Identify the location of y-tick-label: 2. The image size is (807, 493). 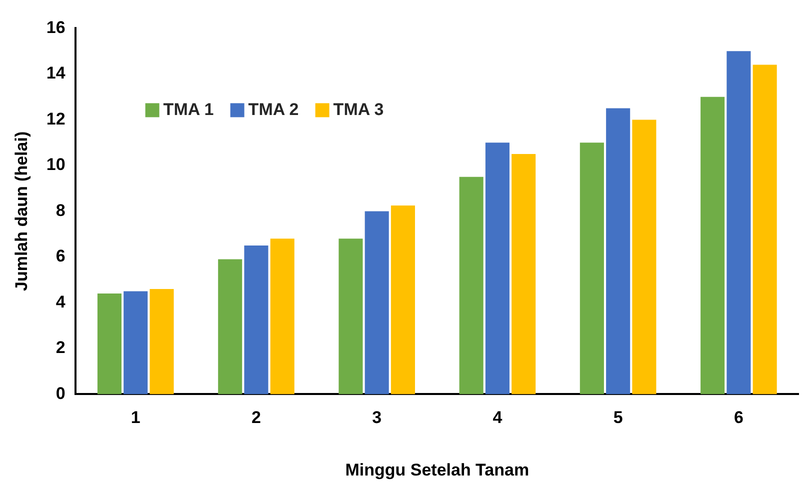
(61, 348).